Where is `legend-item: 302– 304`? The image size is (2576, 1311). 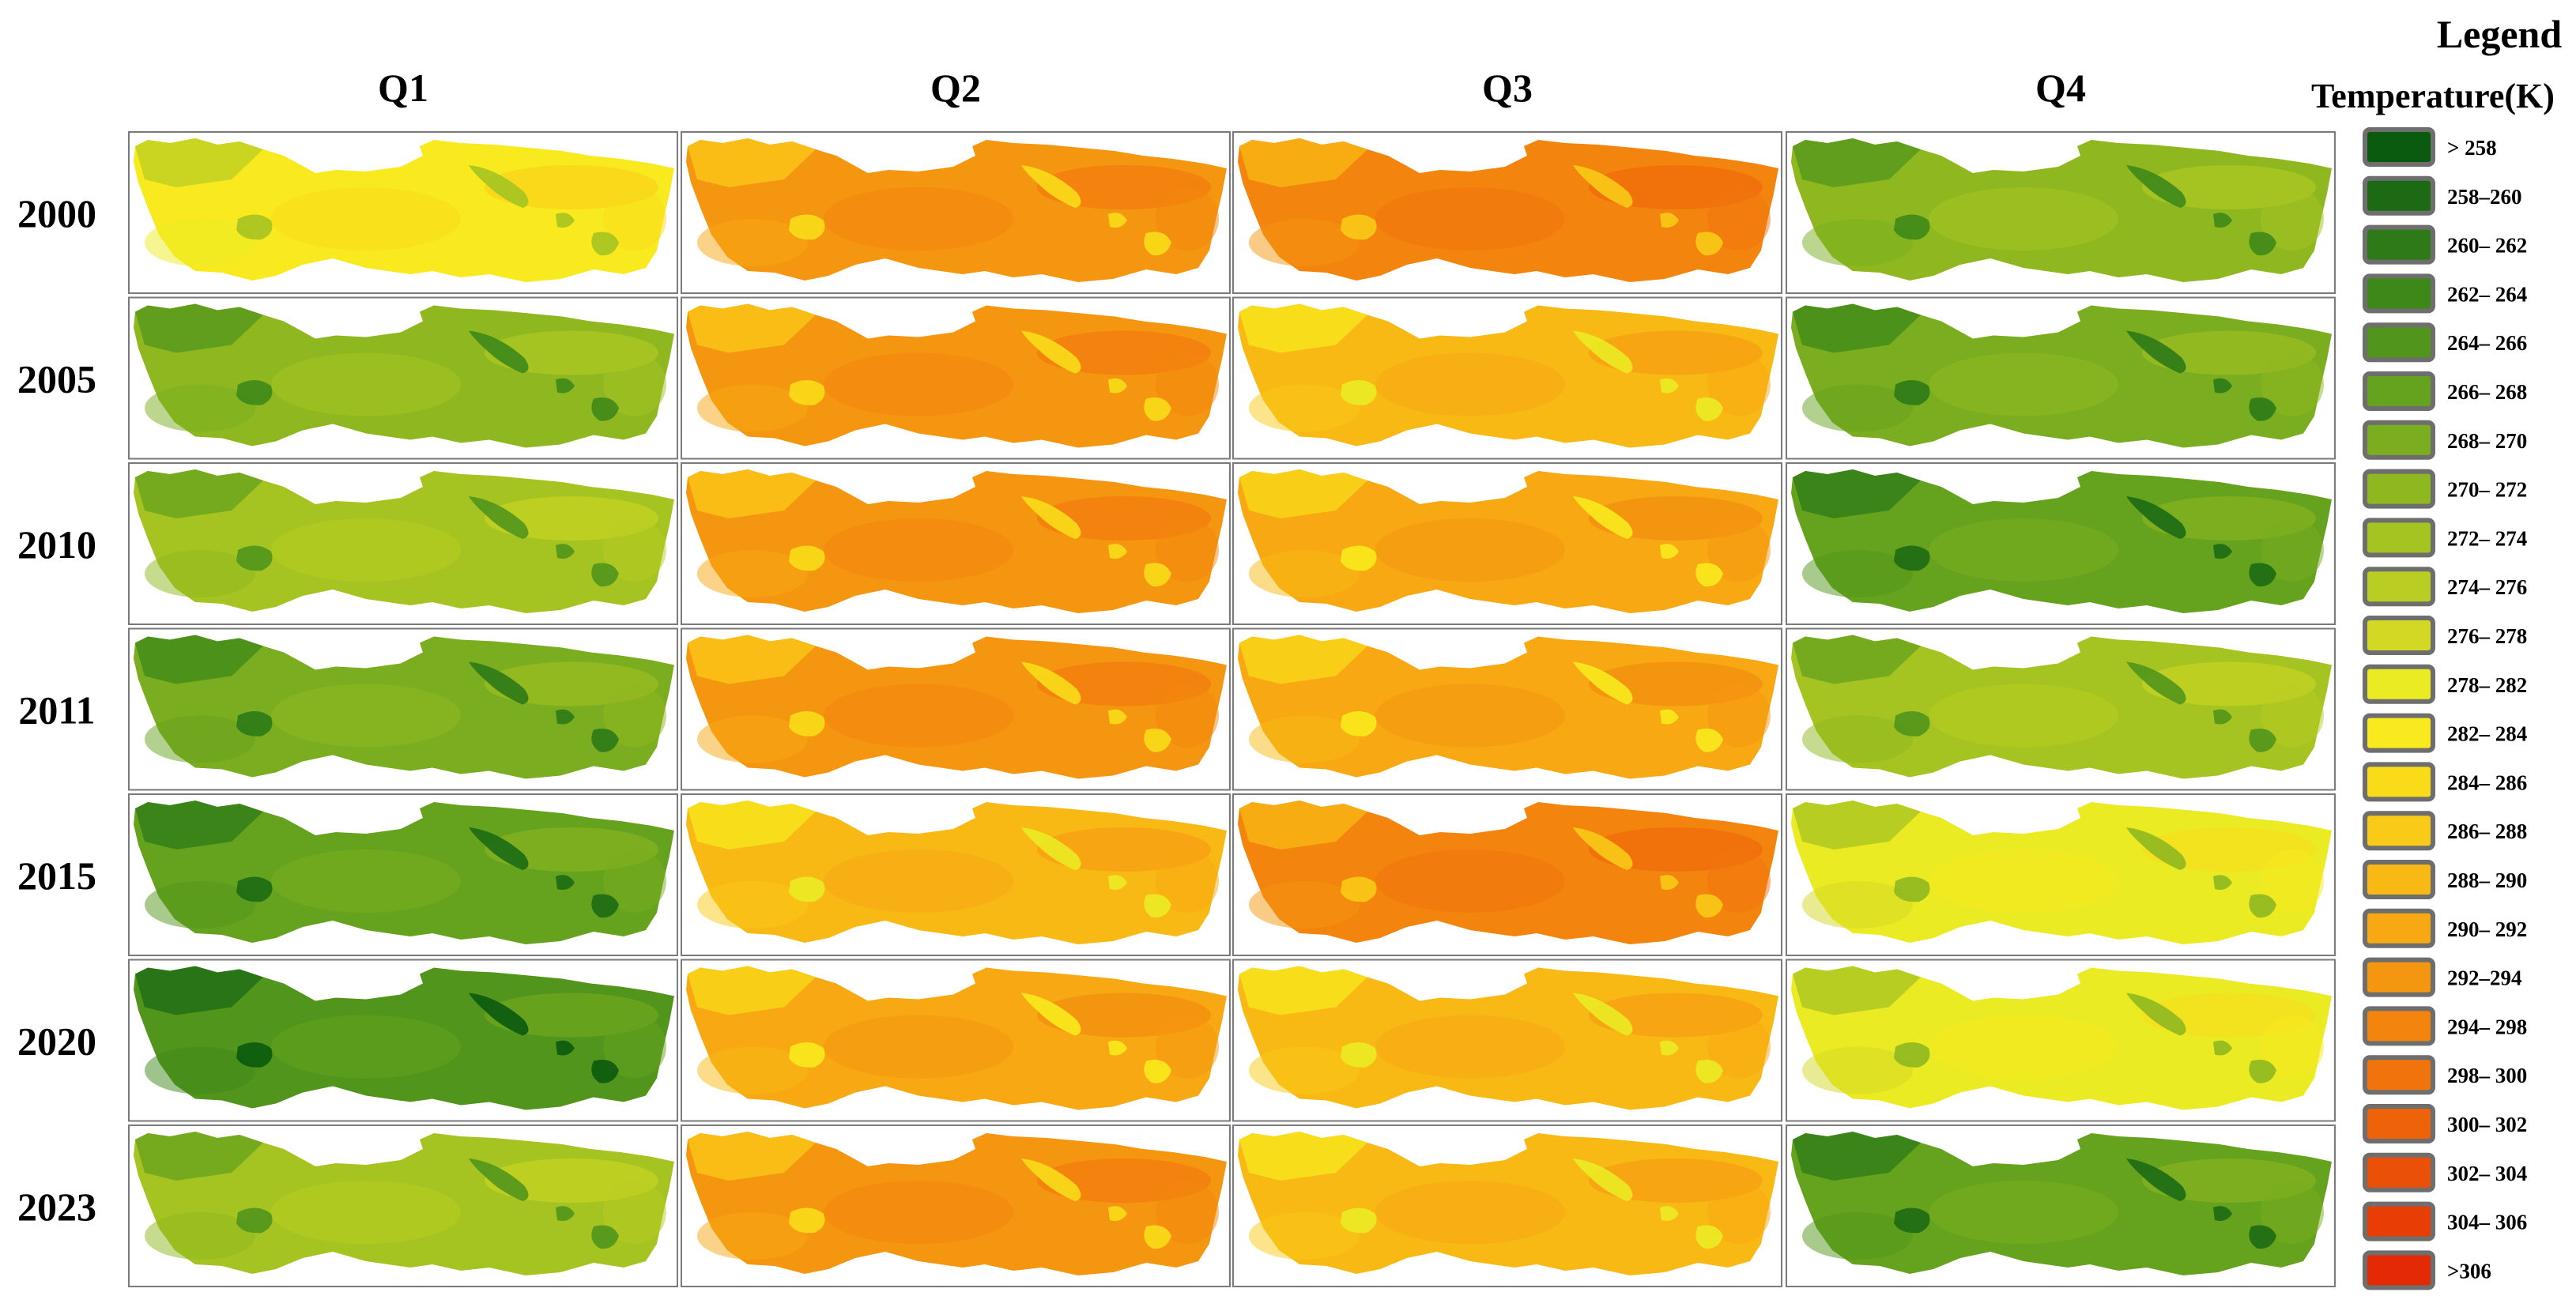
legend-item: 302– 304 is located at coordinates (2445, 1172).